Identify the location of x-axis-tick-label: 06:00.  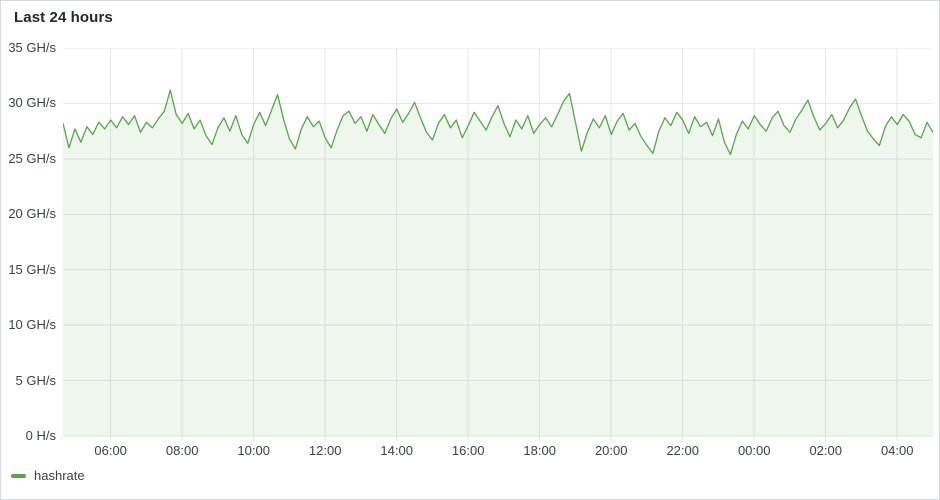
(110, 450).